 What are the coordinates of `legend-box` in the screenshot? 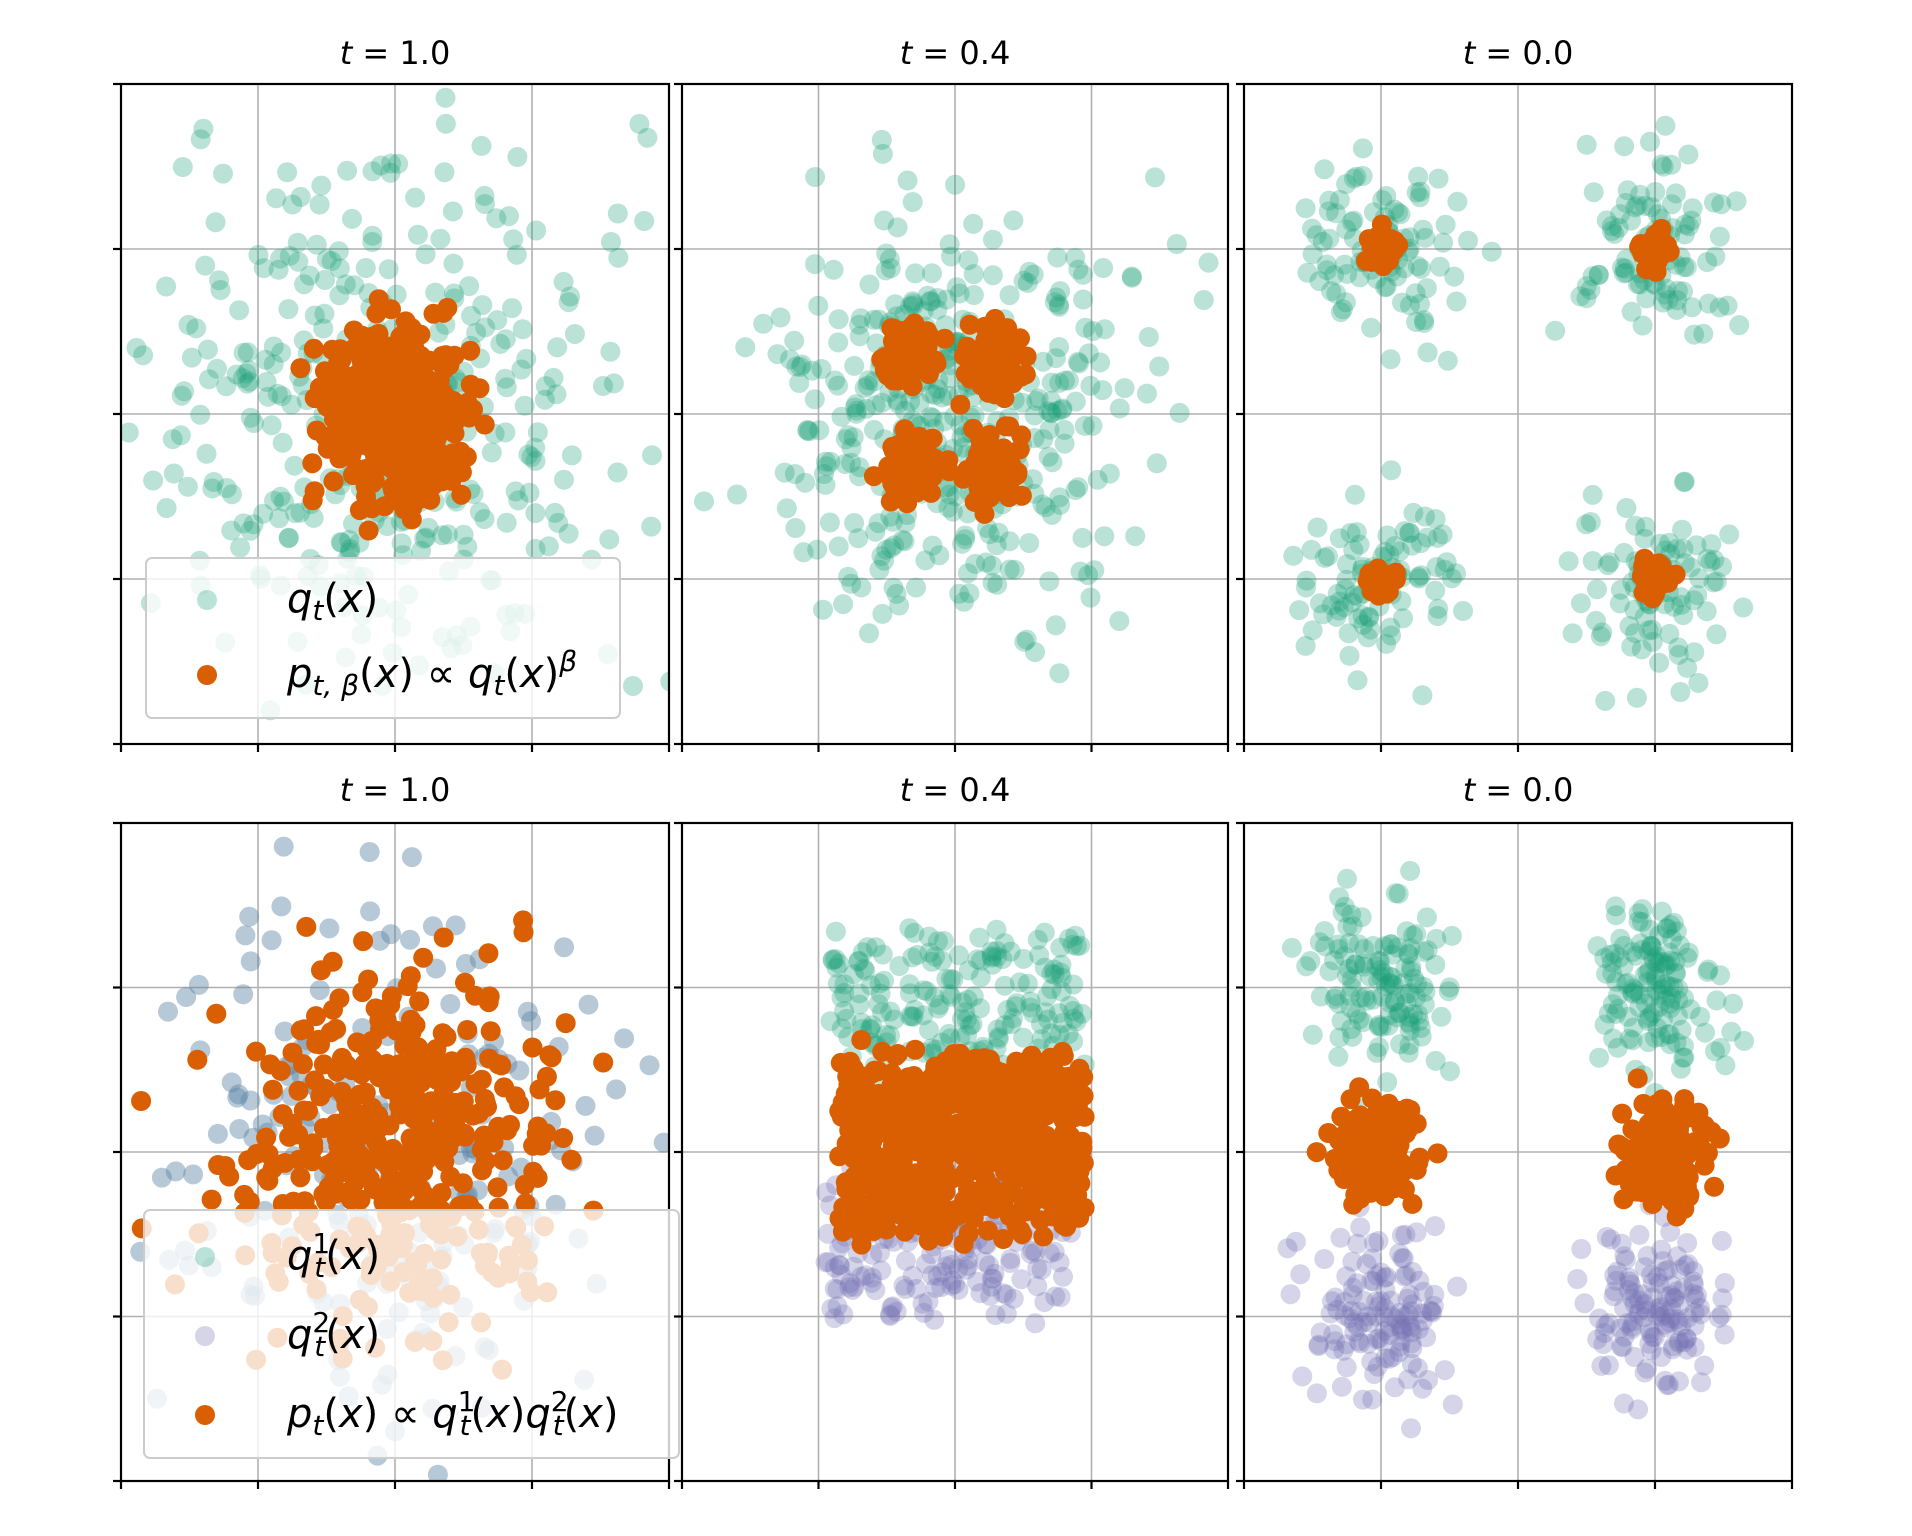 It's located at (411, 1334).